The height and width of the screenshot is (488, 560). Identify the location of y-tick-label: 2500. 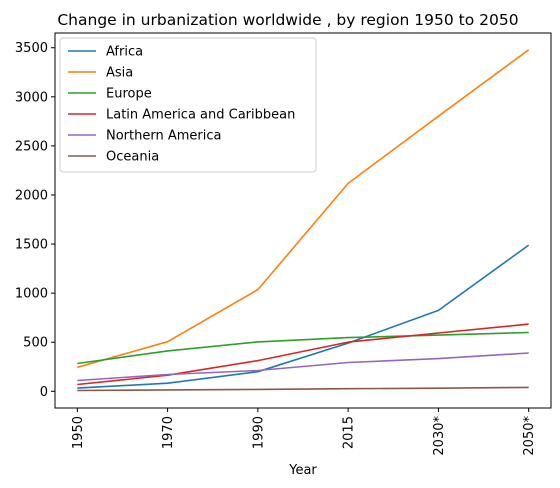
(31, 146).